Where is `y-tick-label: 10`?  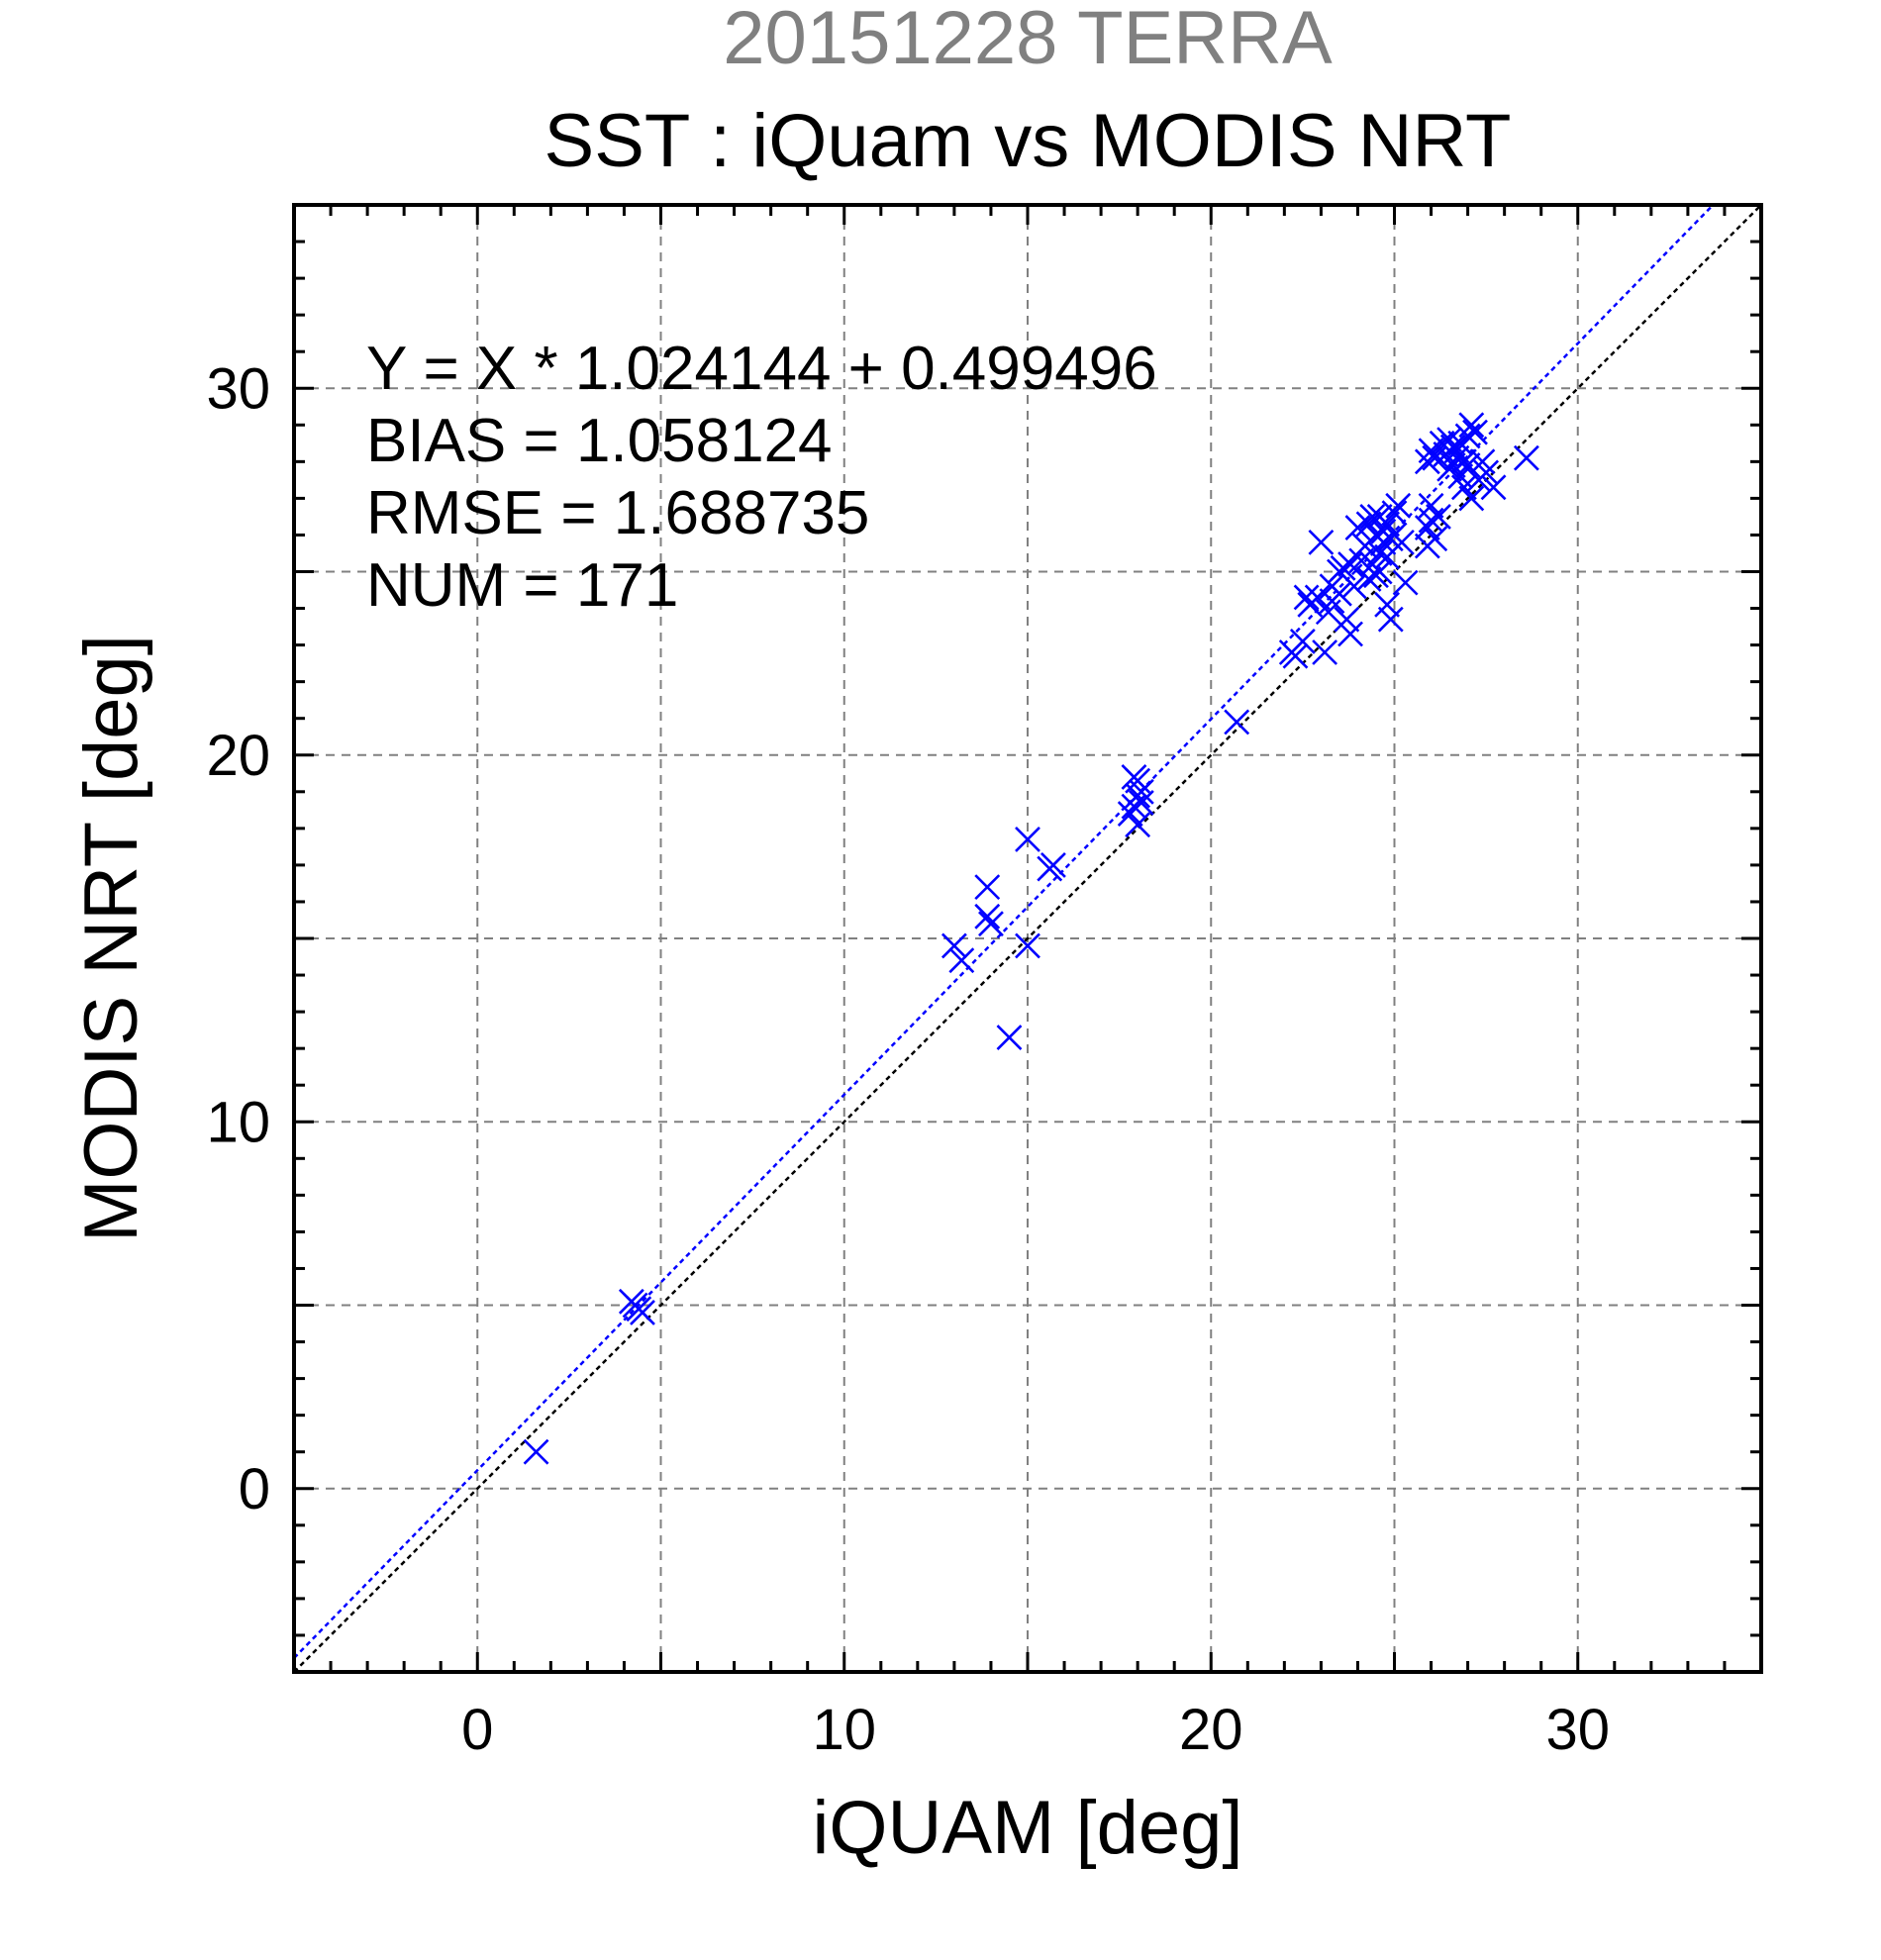 y-tick-label: 10 is located at coordinates (238, 1122).